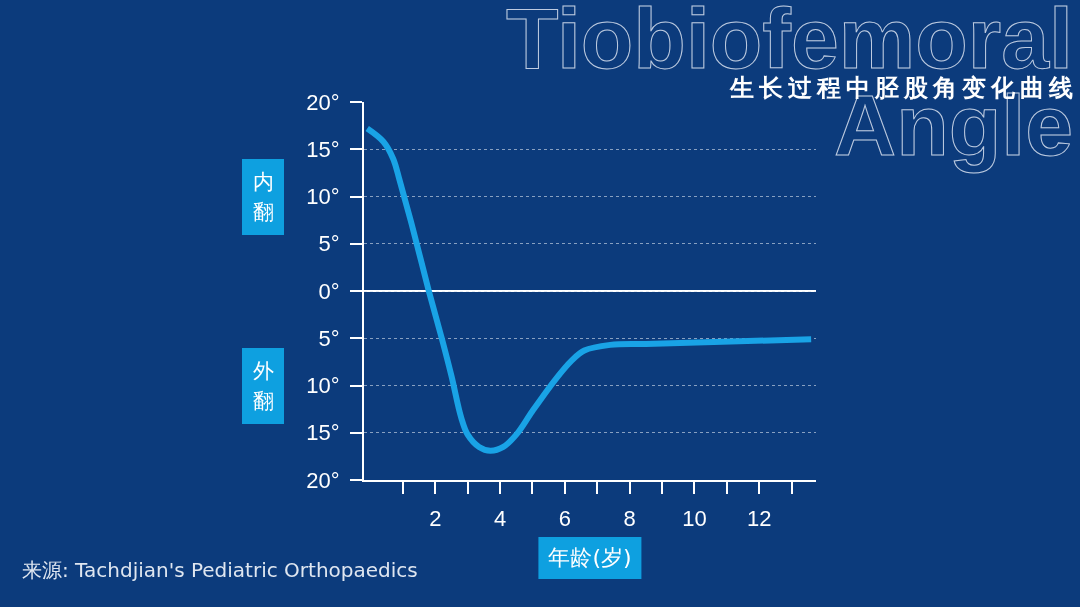 Image resolution: width=1080 pixels, height=607 pixels. I want to click on text: 外翻, so click(263, 385).